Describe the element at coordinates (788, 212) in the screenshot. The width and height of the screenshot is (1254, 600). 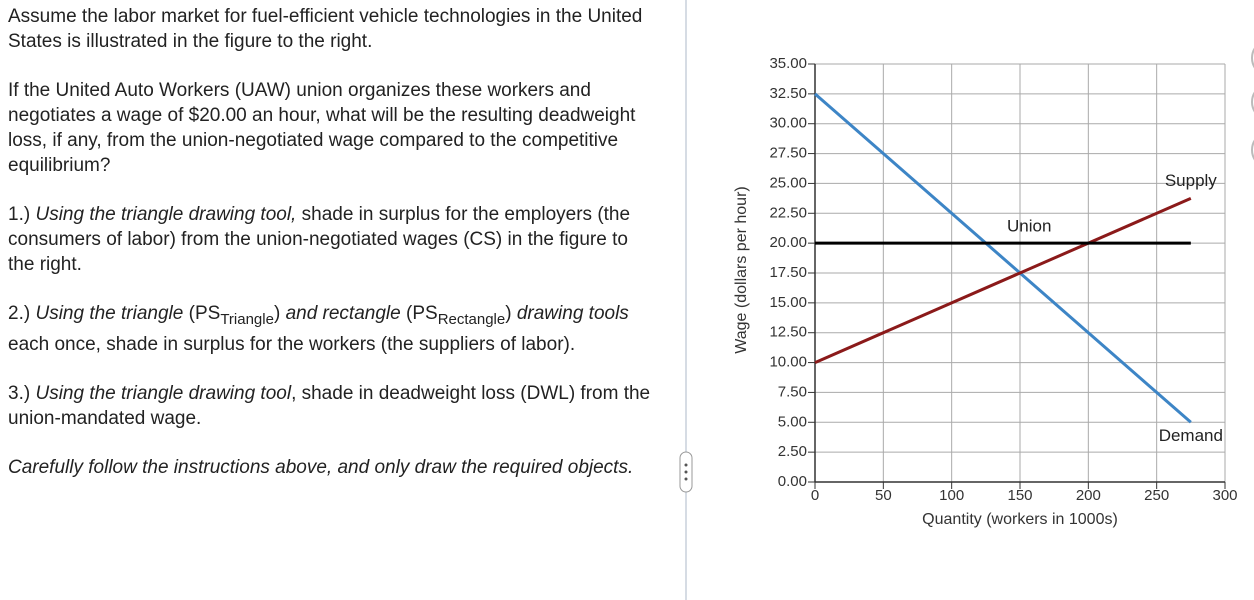
I see `y-tick-label: 22.50` at that location.